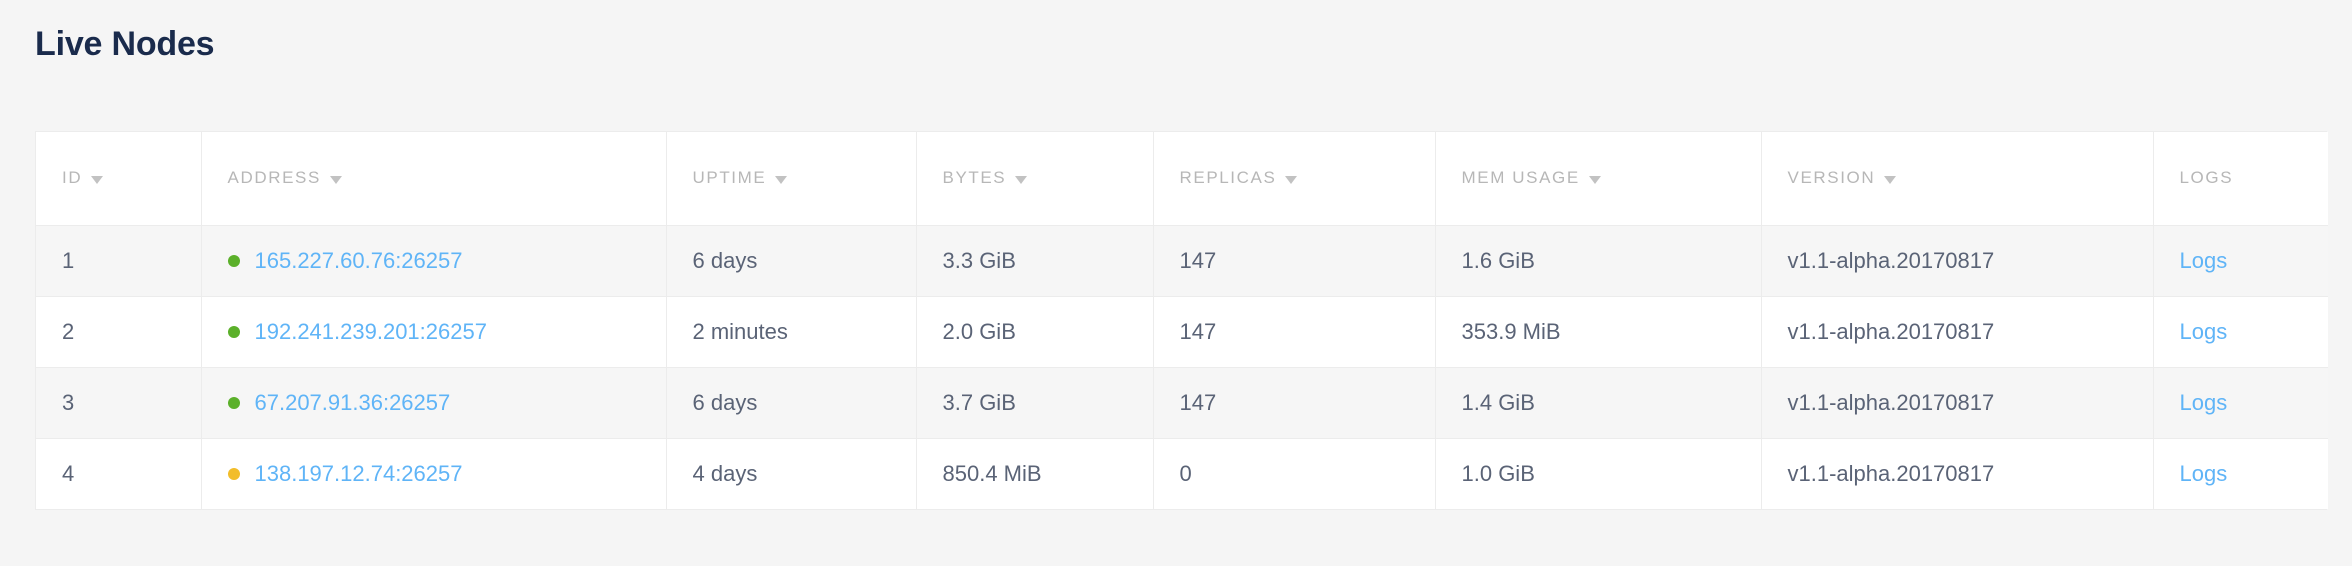 The image size is (2352, 566). What do you see at coordinates (791, 473) in the screenshot?
I see `cell-uptime: 4 days` at bounding box center [791, 473].